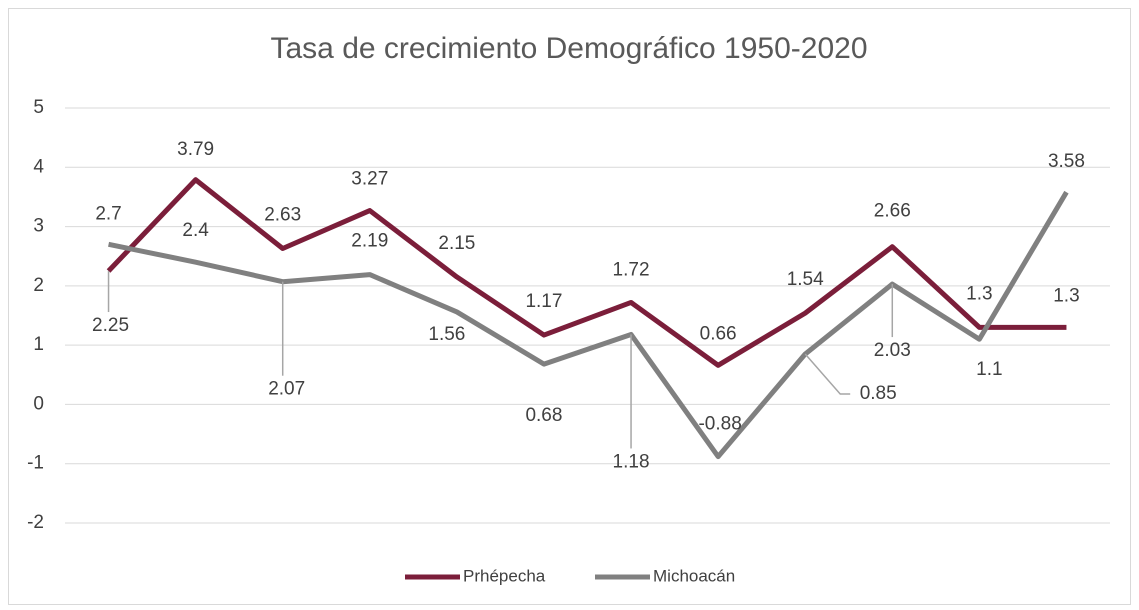 This screenshot has height=610, width=1139. Describe the element at coordinates (631, 461) in the screenshot. I see `data-label: 1.18` at that location.